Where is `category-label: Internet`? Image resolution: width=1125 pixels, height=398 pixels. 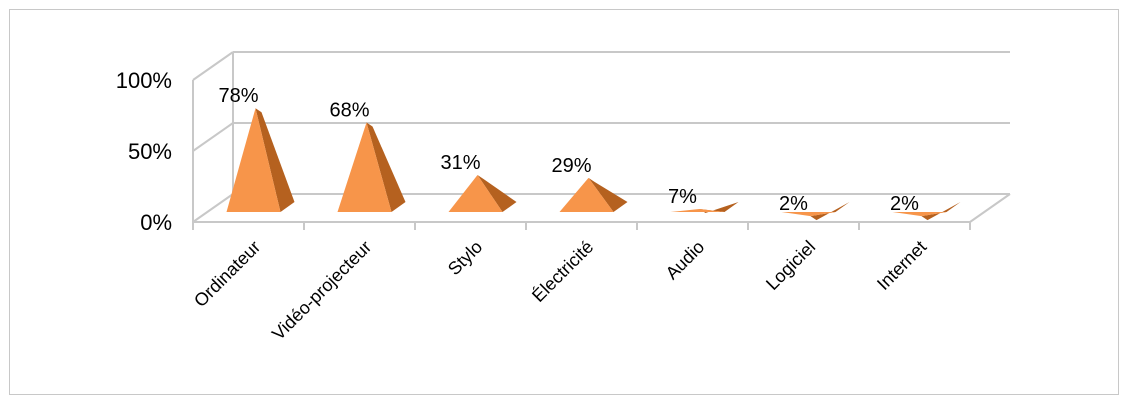 category-label: Internet is located at coordinates (901, 265).